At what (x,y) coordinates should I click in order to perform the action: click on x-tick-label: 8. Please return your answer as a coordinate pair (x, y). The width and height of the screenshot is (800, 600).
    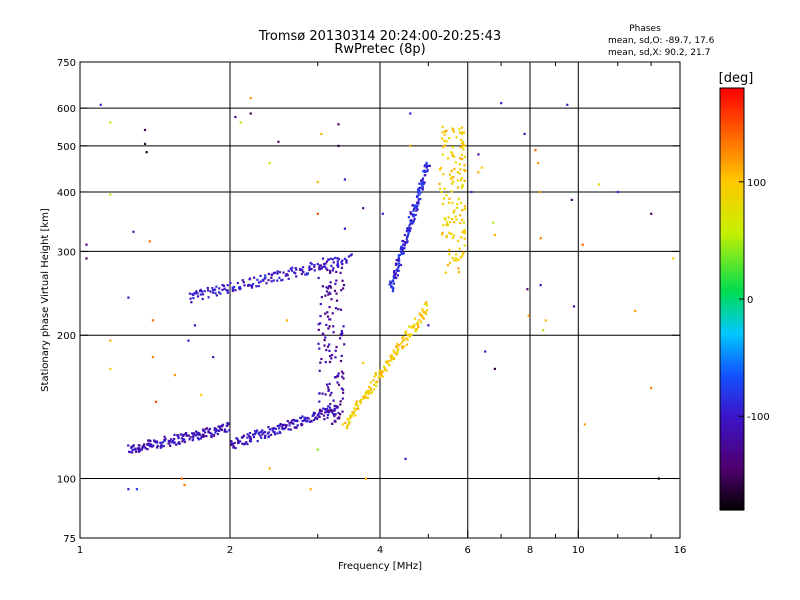
    Looking at the image, I should click on (530, 550).